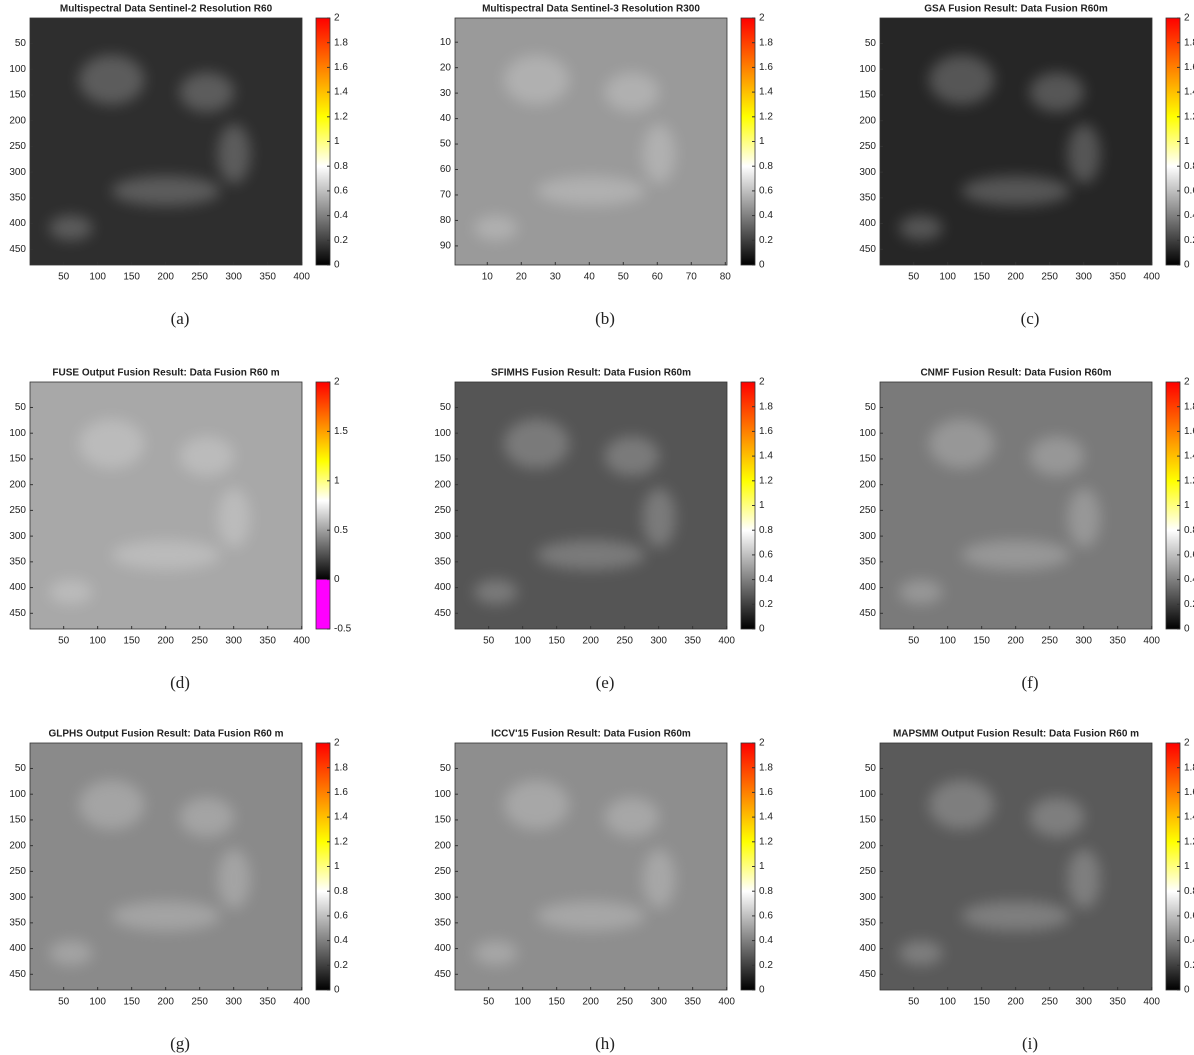 The width and height of the screenshot is (1194, 1055). Describe the element at coordinates (1189, 431) in the screenshot. I see `colorbar-tick-label: 1.6` at that location.